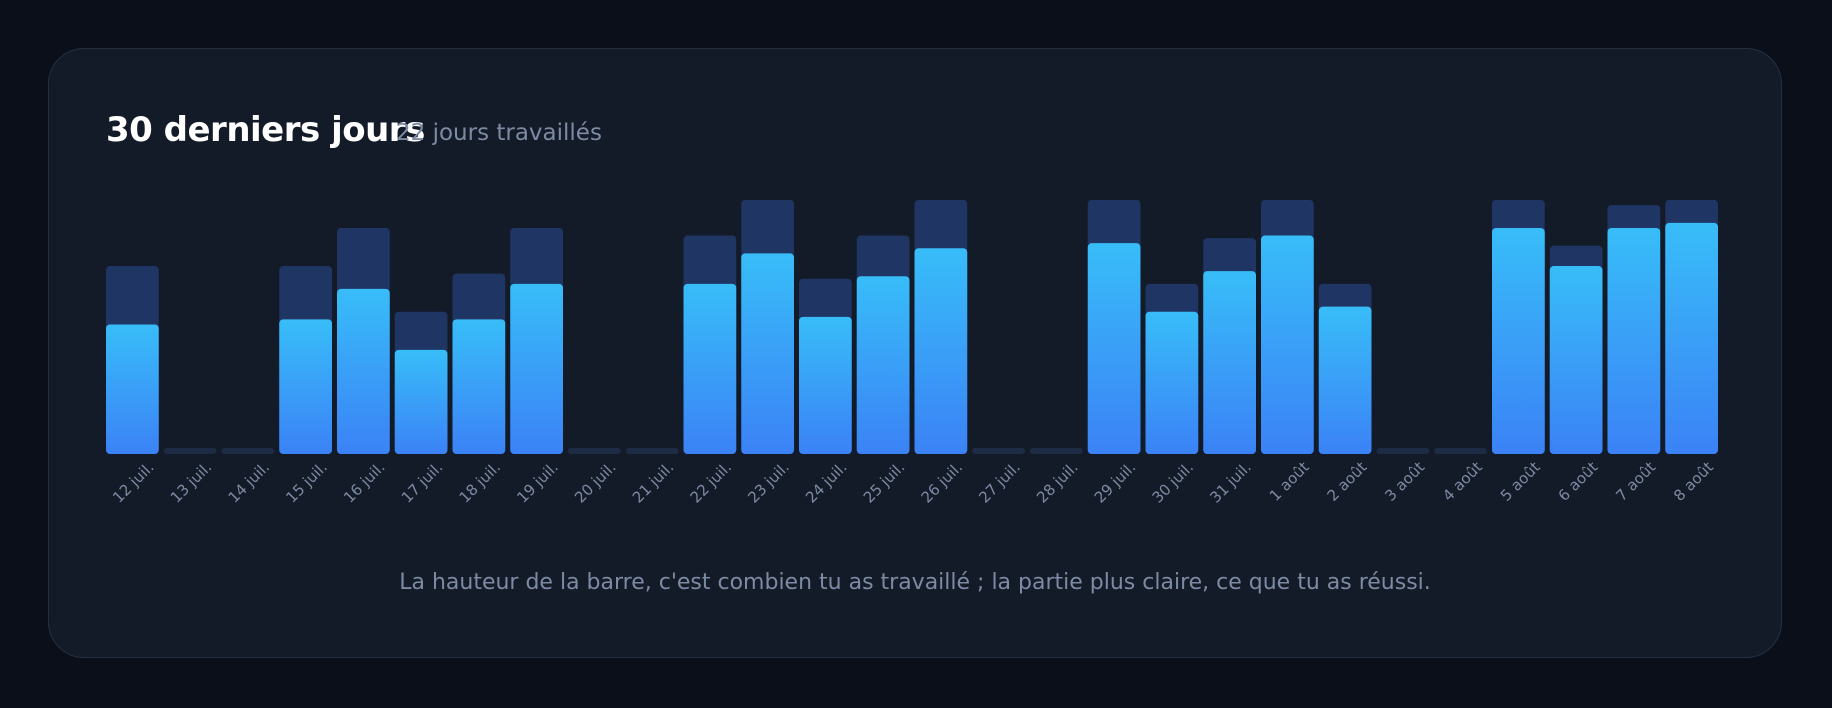 Image resolution: width=1832 pixels, height=708 pixels. Describe the element at coordinates (537, 482) in the screenshot. I see `x-tick-label: 19 juil.` at that location.